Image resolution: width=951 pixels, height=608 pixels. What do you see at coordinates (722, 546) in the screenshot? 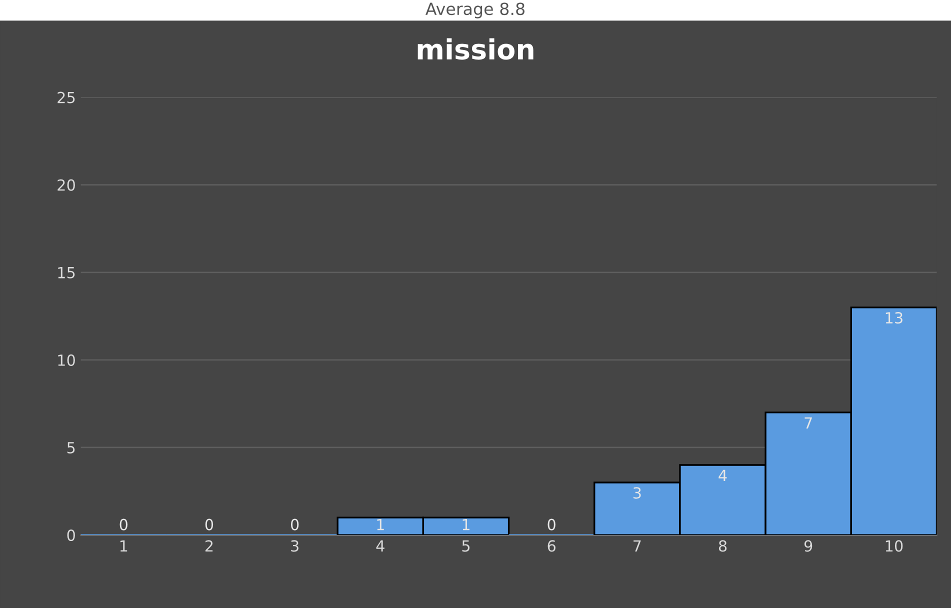
I see `x-tick-label: 8` at bounding box center [722, 546].